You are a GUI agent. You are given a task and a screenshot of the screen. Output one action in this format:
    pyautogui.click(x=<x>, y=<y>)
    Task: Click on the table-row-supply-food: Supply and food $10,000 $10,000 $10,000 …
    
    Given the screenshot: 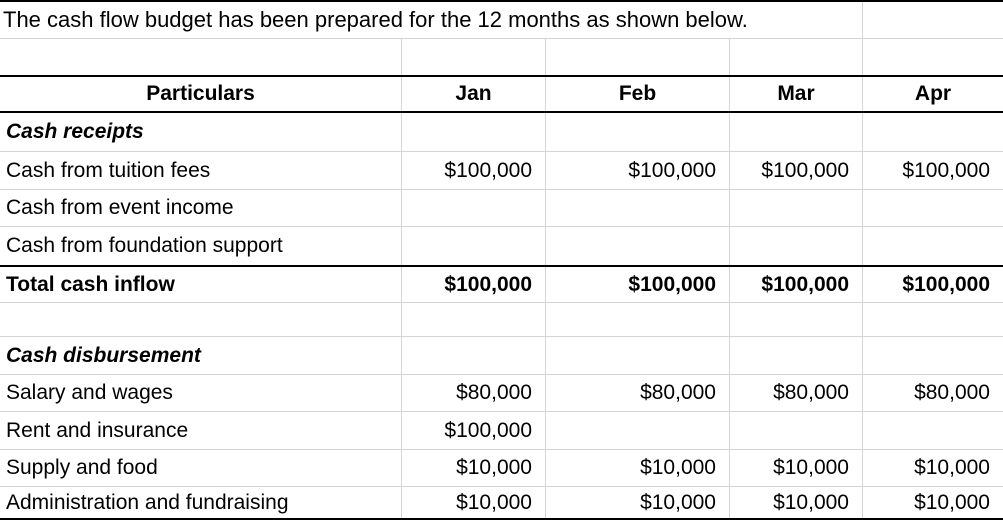 What is the action you would take?
    pyautogui.click(x=501, y=468)
    